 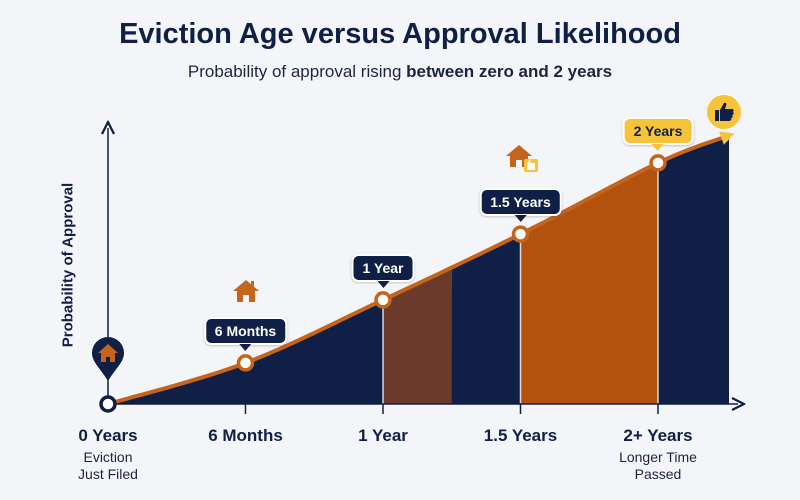 I want to click on subtitle-bold: between zero and 2 years, so click(x=509, y=71).